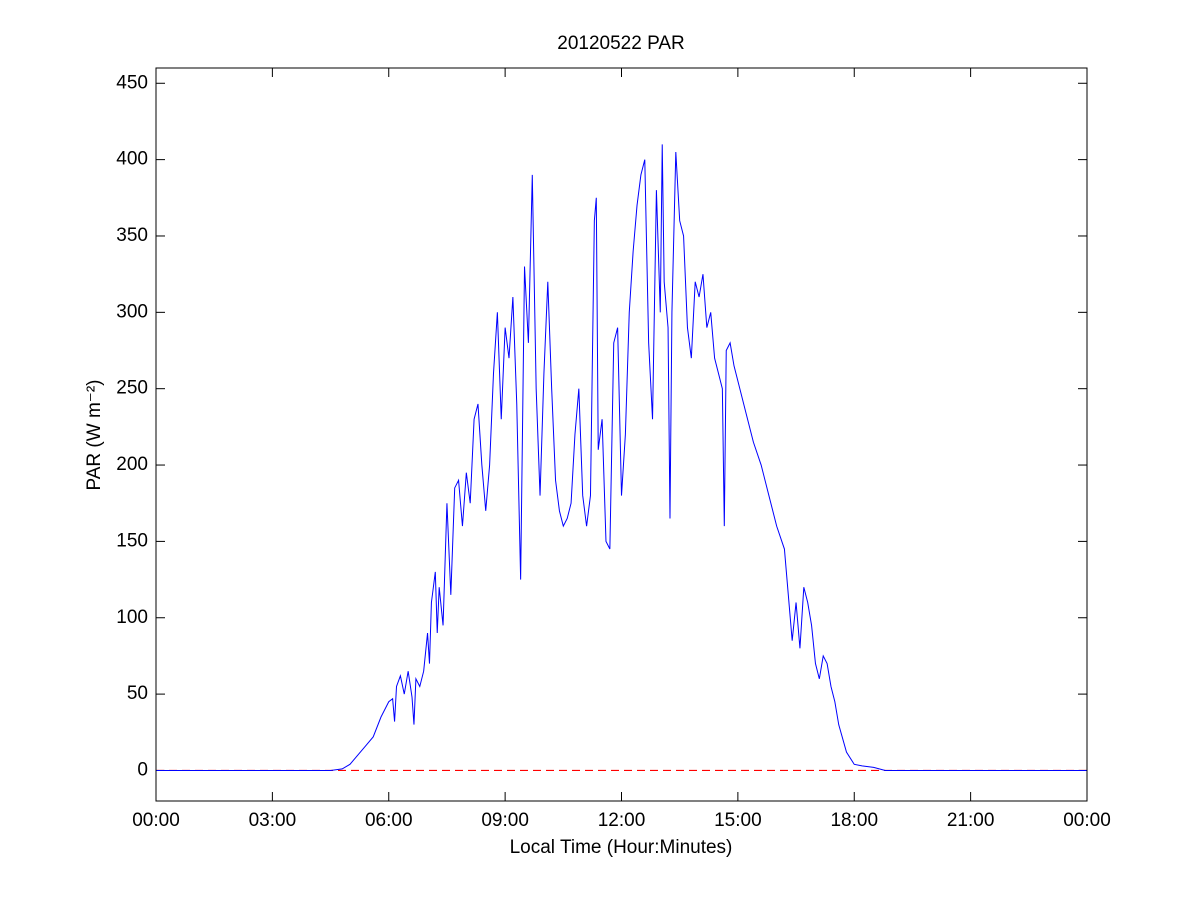 This screenshot has width=1201, height=901. Describe the element at coordinates (132, 235) in the screenshot. I see `y-tick-label: 350` at that location.